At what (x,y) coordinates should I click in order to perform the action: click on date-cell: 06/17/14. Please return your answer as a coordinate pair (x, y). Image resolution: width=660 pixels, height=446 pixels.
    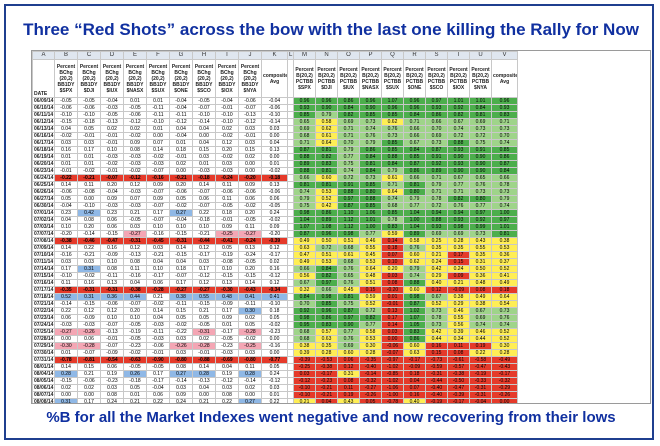
    Looking at the image, I should click on (43, 143).